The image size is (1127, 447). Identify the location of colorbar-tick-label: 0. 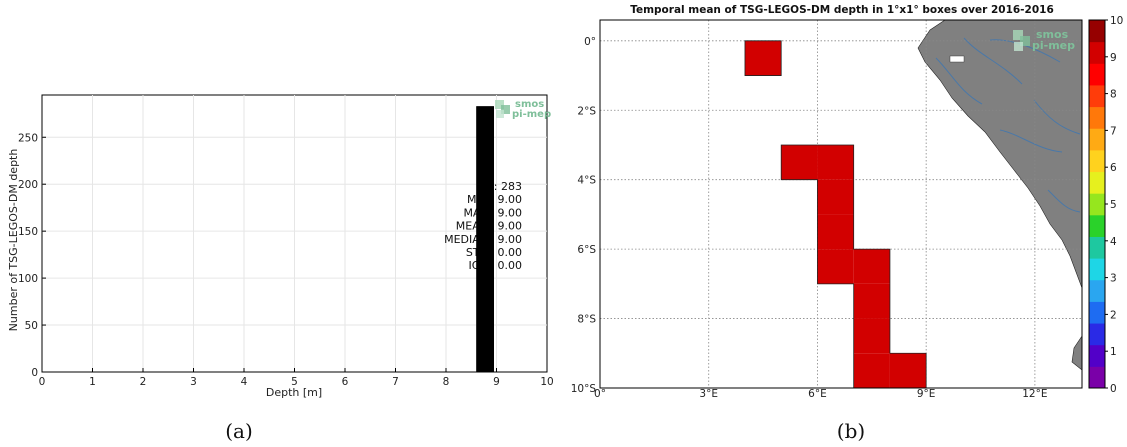
(1113, 389).